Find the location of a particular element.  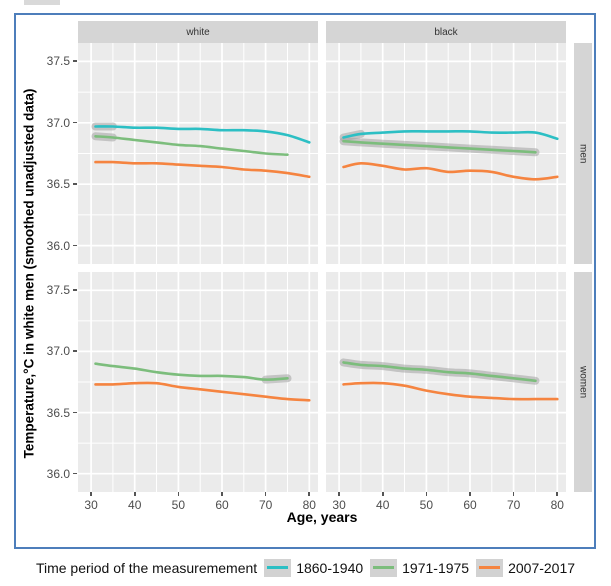

legend-item: 1860-1940 is located at coordinates (313, 568).